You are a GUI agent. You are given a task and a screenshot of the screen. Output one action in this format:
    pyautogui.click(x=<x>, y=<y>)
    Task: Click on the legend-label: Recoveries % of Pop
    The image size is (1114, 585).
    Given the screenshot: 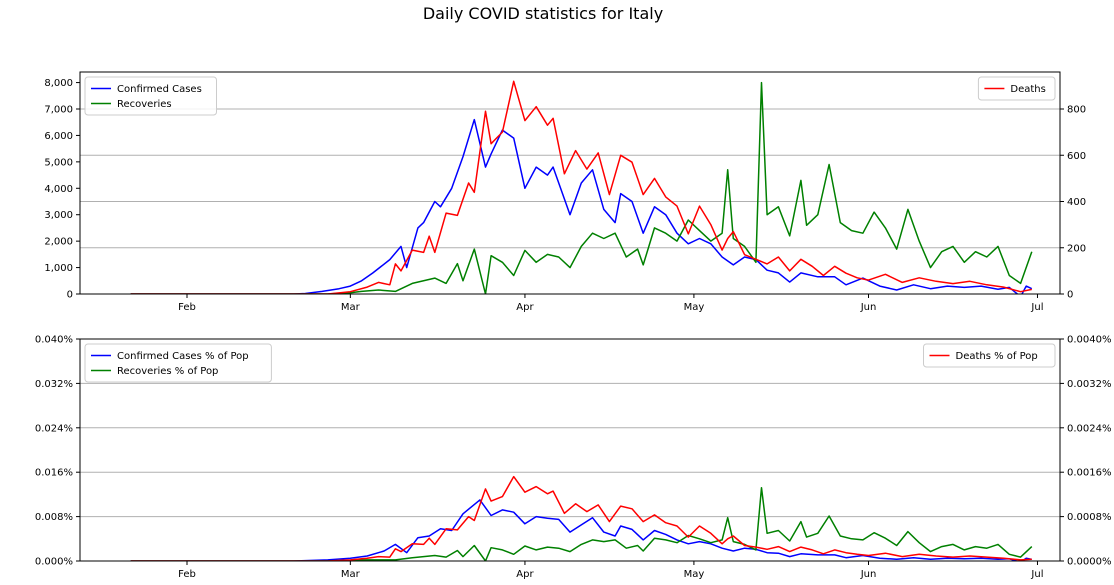 What is the action you would take?
    pyautogui.click(x=167, y=371)
    